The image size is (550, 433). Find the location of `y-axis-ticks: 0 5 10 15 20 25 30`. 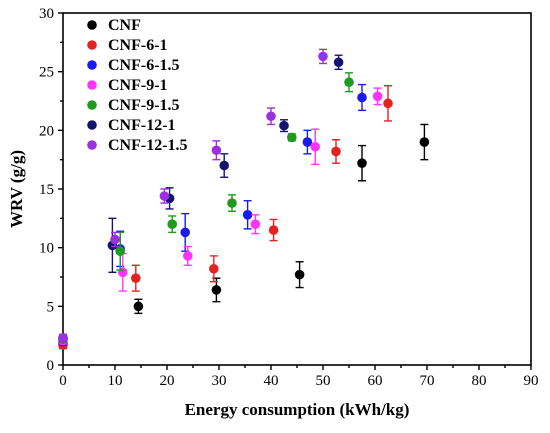

y-axis-ticks: 0 5 10 15 20 25 30 is located at coordinates (51, 190).